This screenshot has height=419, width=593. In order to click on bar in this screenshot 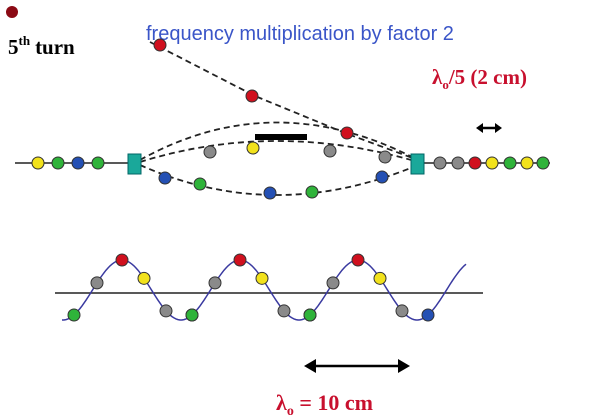, I will do `click(281, 137)`.